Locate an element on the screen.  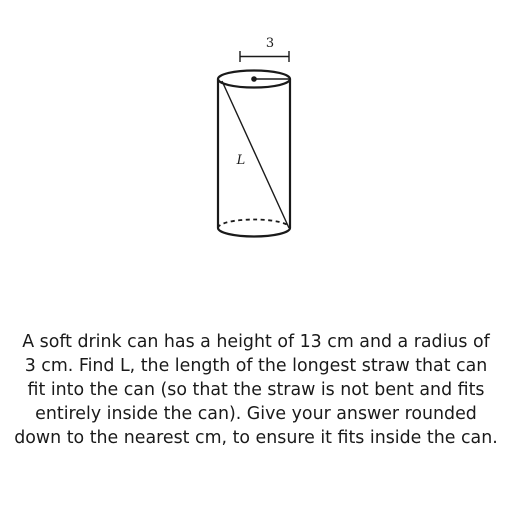
cylinder-diagram: 3 L is located at coordinates (254, 137).